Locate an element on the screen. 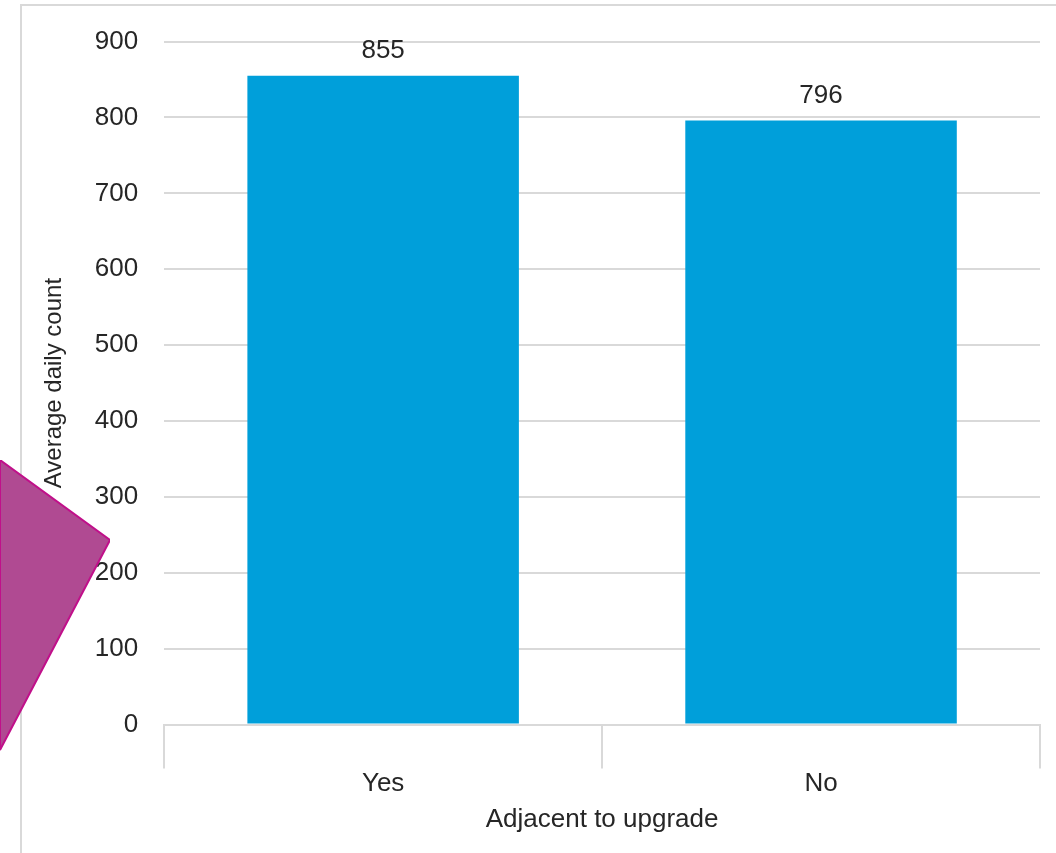 The width and height of the screenshot is (1056, 853). data-label: 796 is located at coordinates (821, 93).